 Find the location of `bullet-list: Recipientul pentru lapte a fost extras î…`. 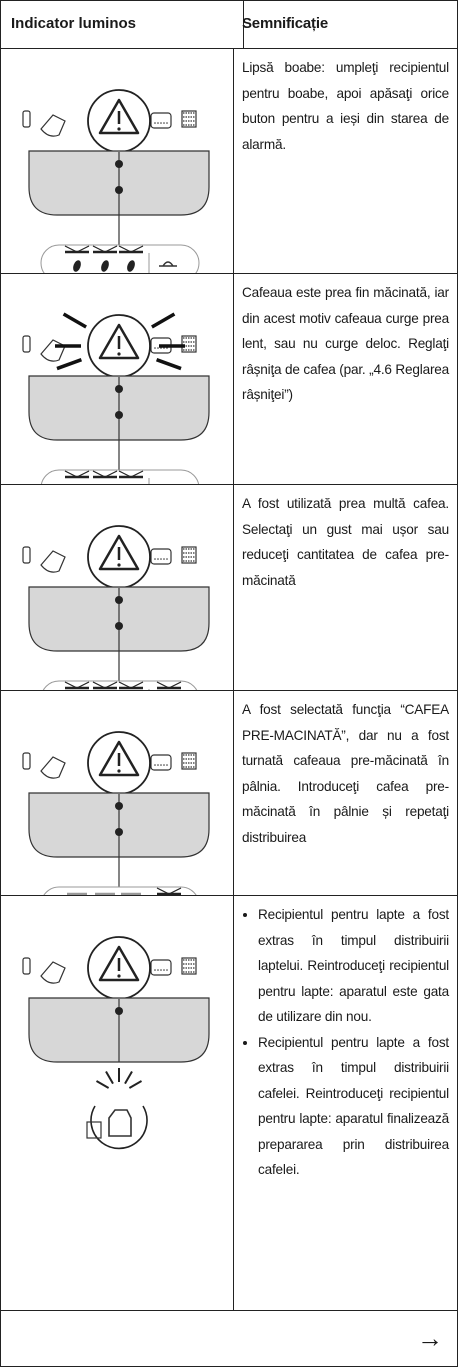

bullet-list: Recipientul pentru lapte a fost extras î… is located at coordinates (343, 1042).